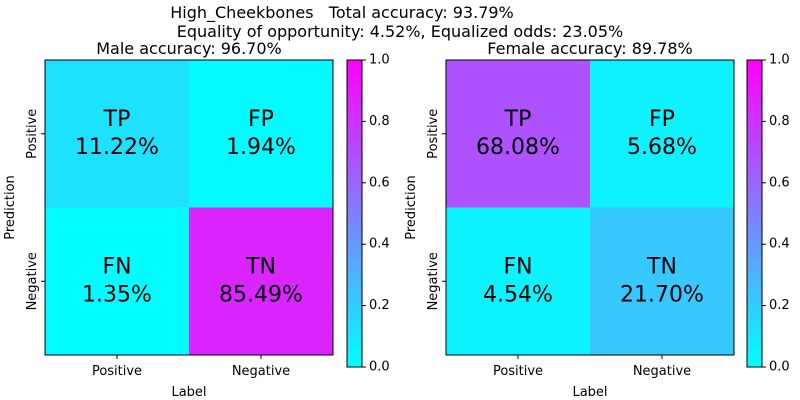 This screenshot has height=400, width=800. Describe the element at coordinates (117, 119) in the screenshot. I see `panel1-cell-tp-label: TP` at that location.